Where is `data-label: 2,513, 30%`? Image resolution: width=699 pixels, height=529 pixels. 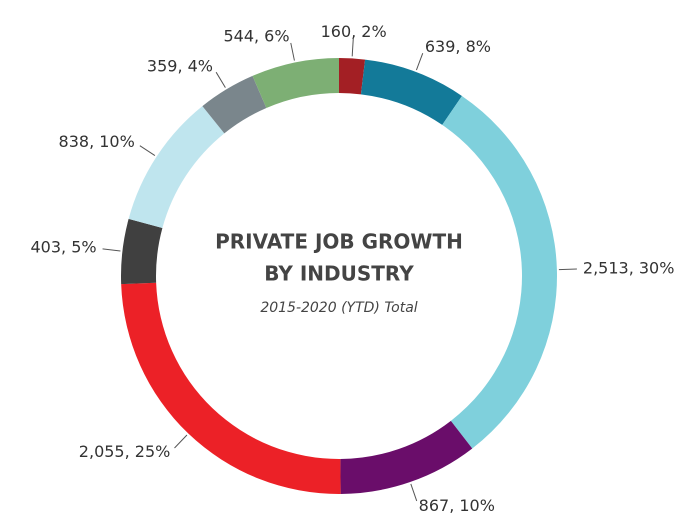
data-label: 2,513, 30% is located at coordinates (629, 267).